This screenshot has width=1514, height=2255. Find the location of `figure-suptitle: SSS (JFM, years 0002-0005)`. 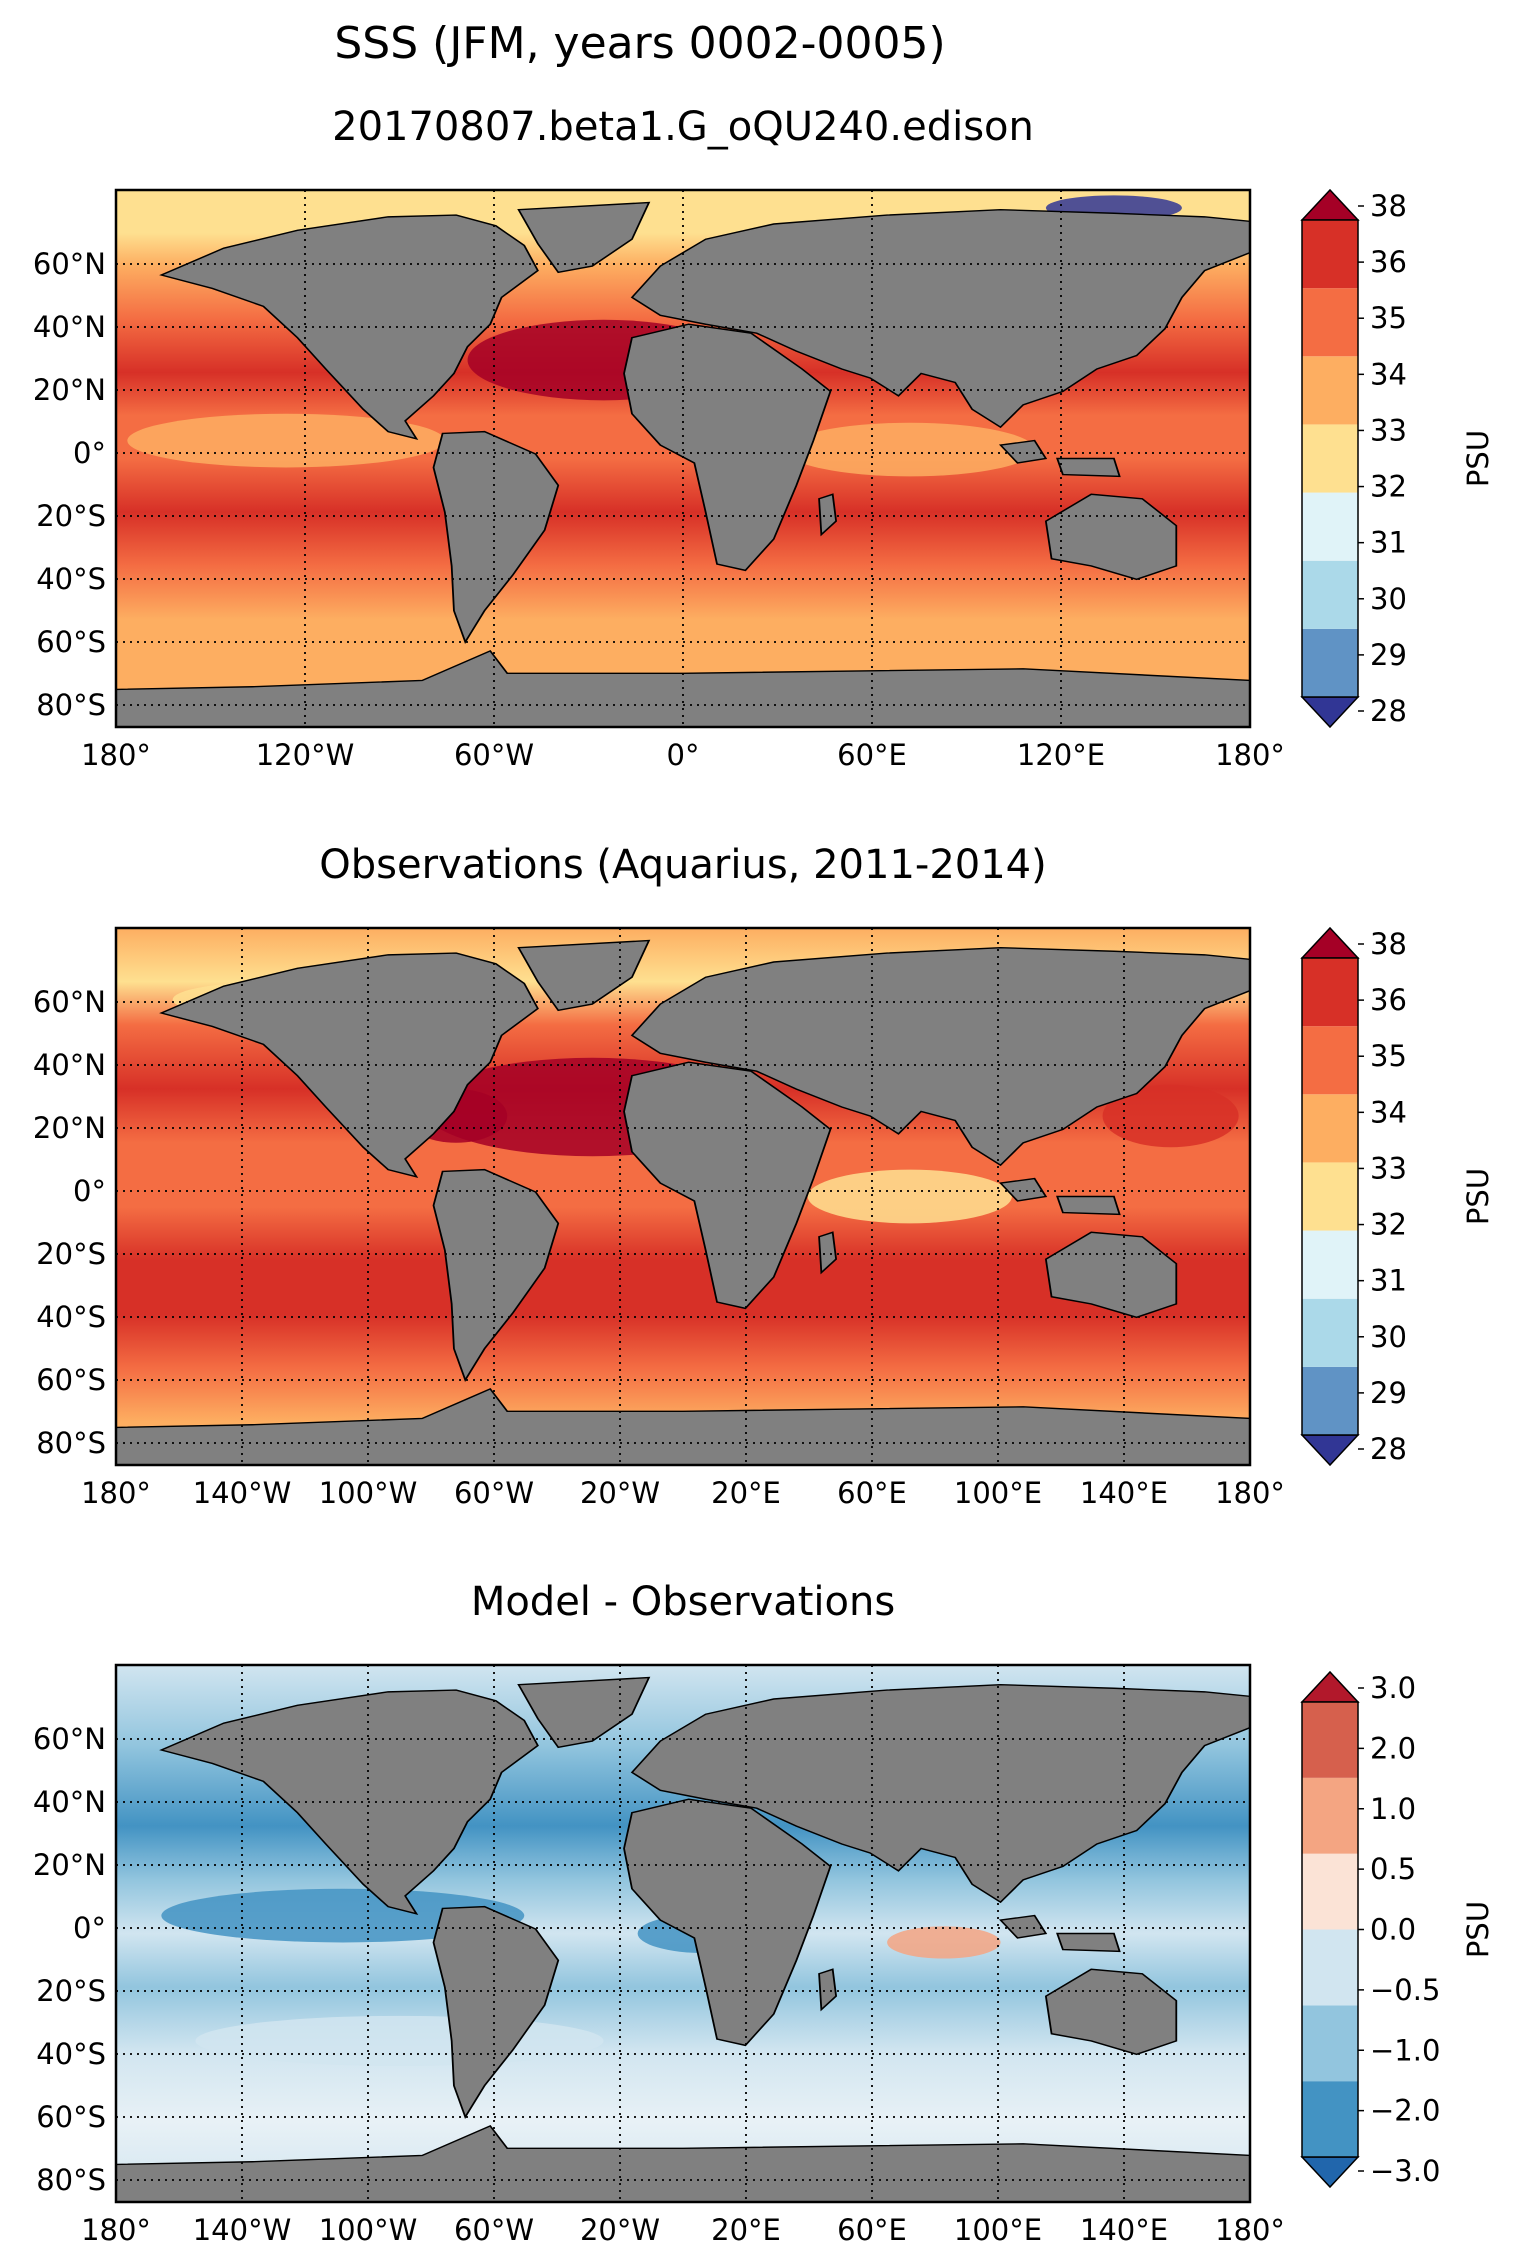

figure-suptitle: SSS (JFM, years 0002-0005) is located at coordinates (639, 43).